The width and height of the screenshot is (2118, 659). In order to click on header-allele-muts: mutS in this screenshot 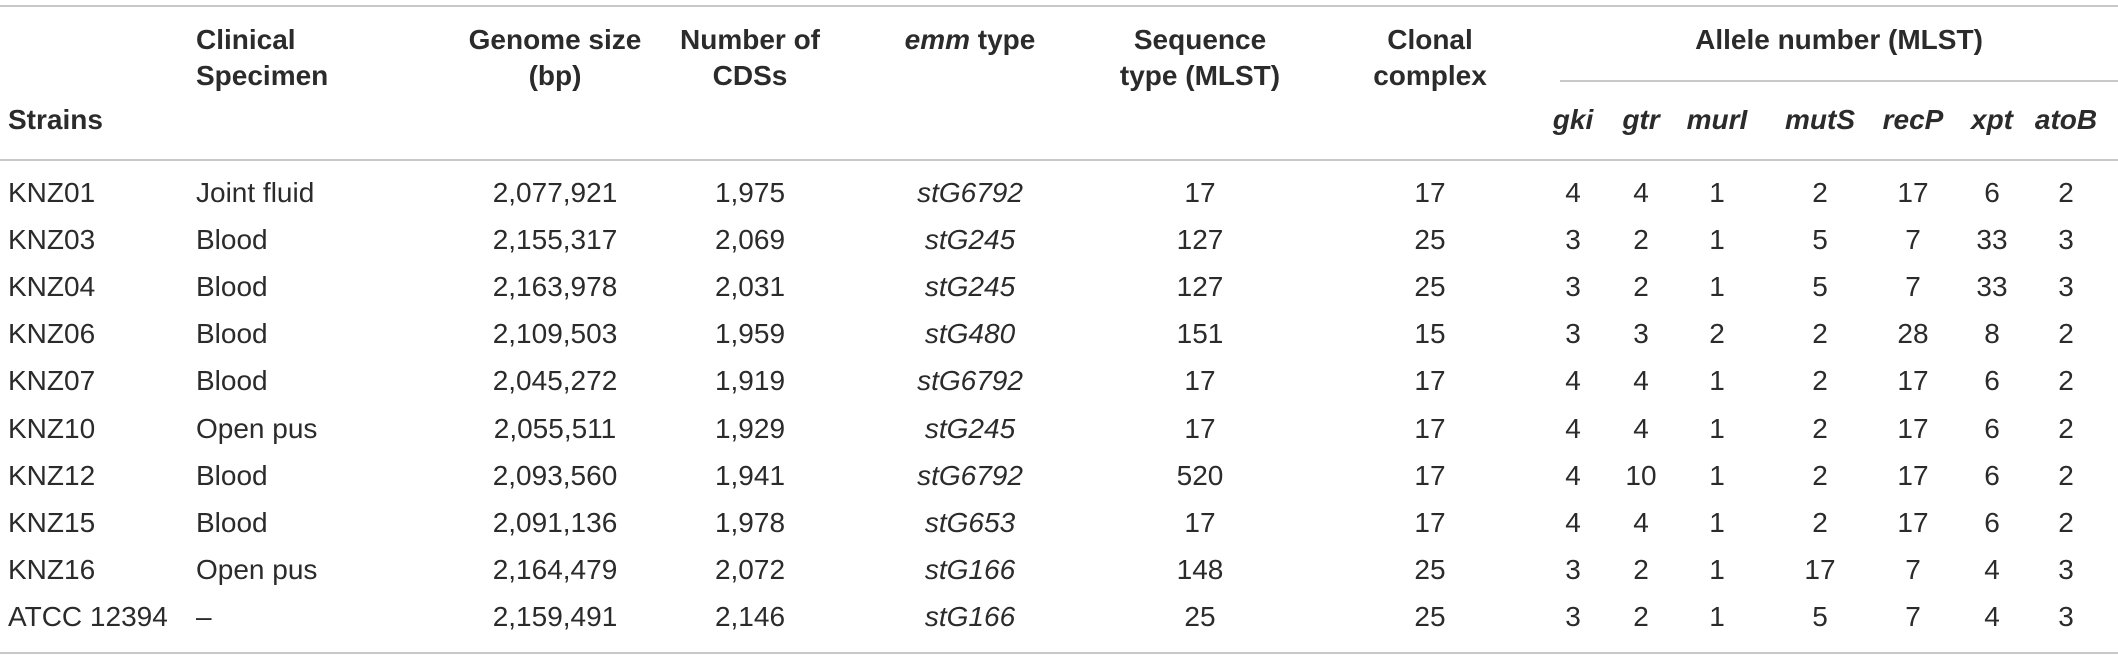, I will do `click(1820, 119)`.